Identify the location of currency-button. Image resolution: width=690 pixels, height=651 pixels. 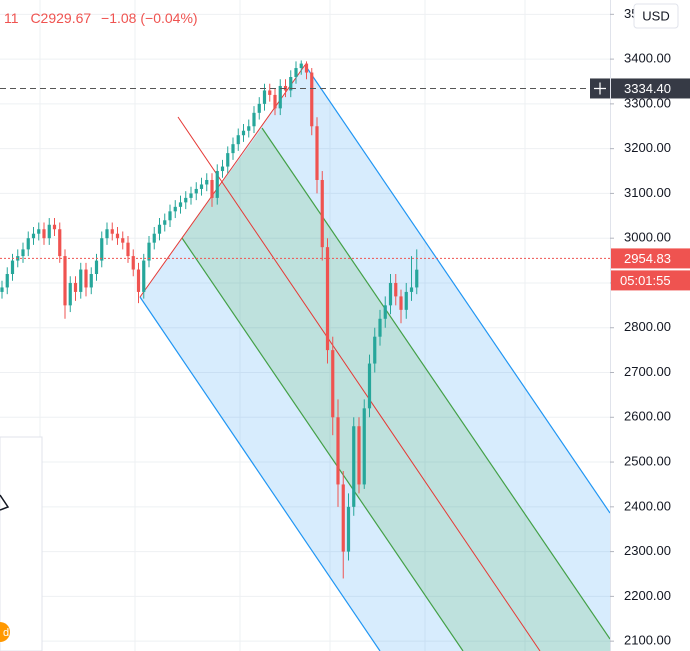
(656, 16).